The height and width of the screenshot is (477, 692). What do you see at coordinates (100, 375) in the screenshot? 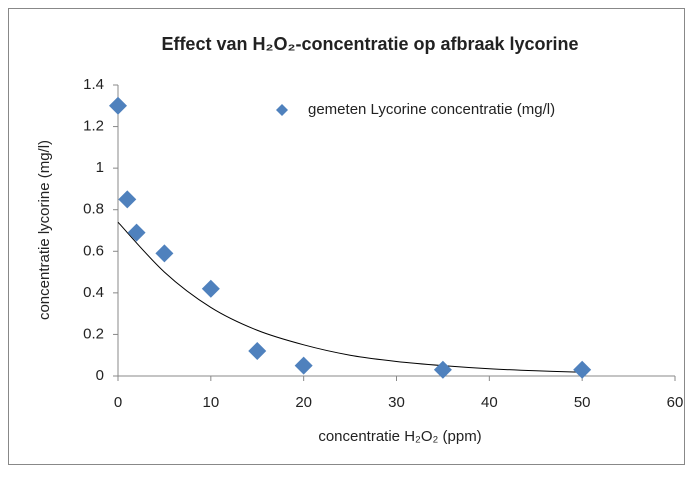
I see `y-tick-label: 0` at bounding box center [100, 375].